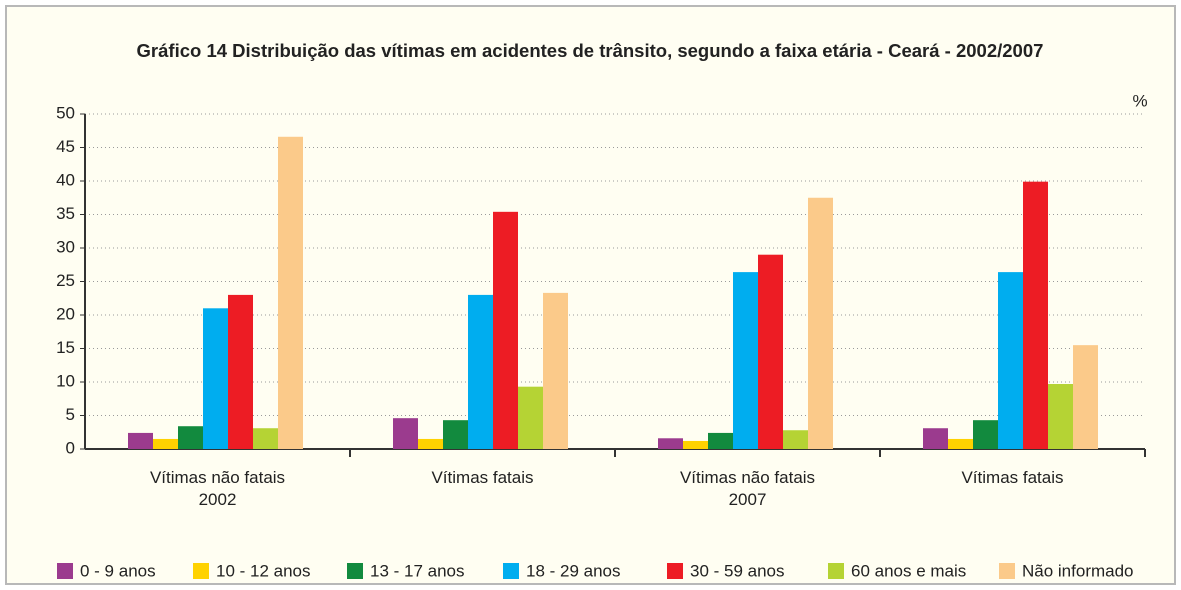 This screenshot has width=1181, height=590. I want to click on y-tick-label: 5, so click(70, 414).